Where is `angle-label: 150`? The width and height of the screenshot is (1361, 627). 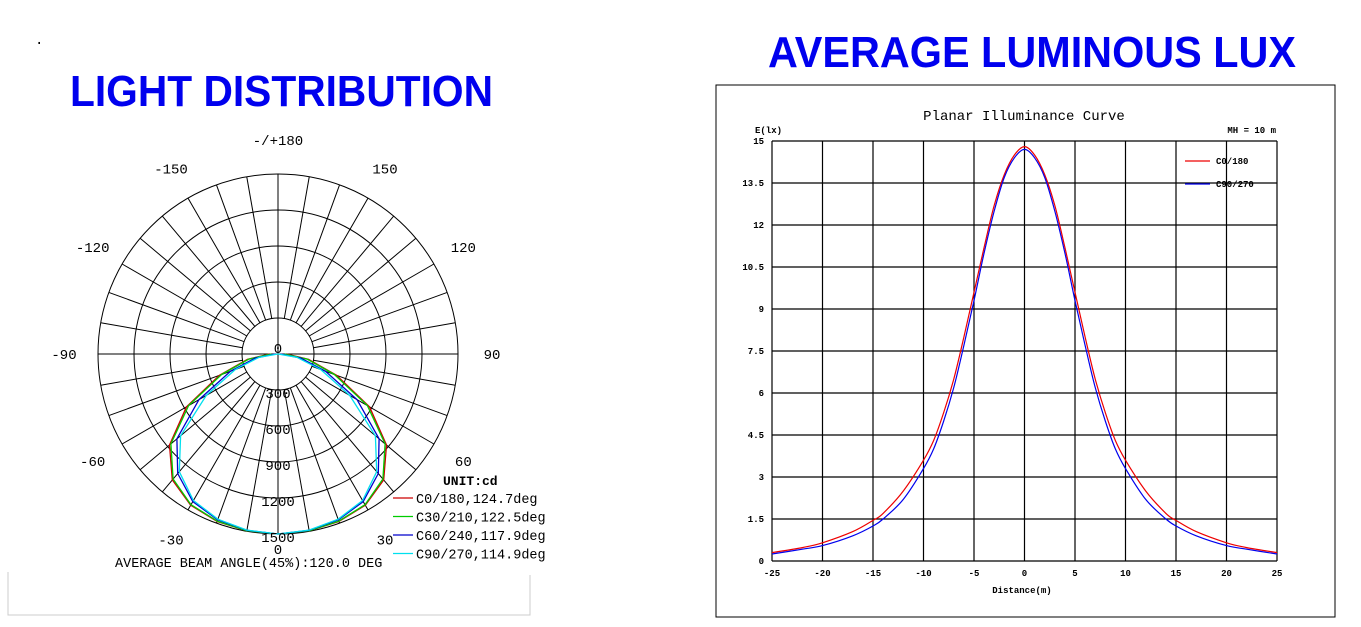
angle-label: 150 is located at coordinates (384, 171).